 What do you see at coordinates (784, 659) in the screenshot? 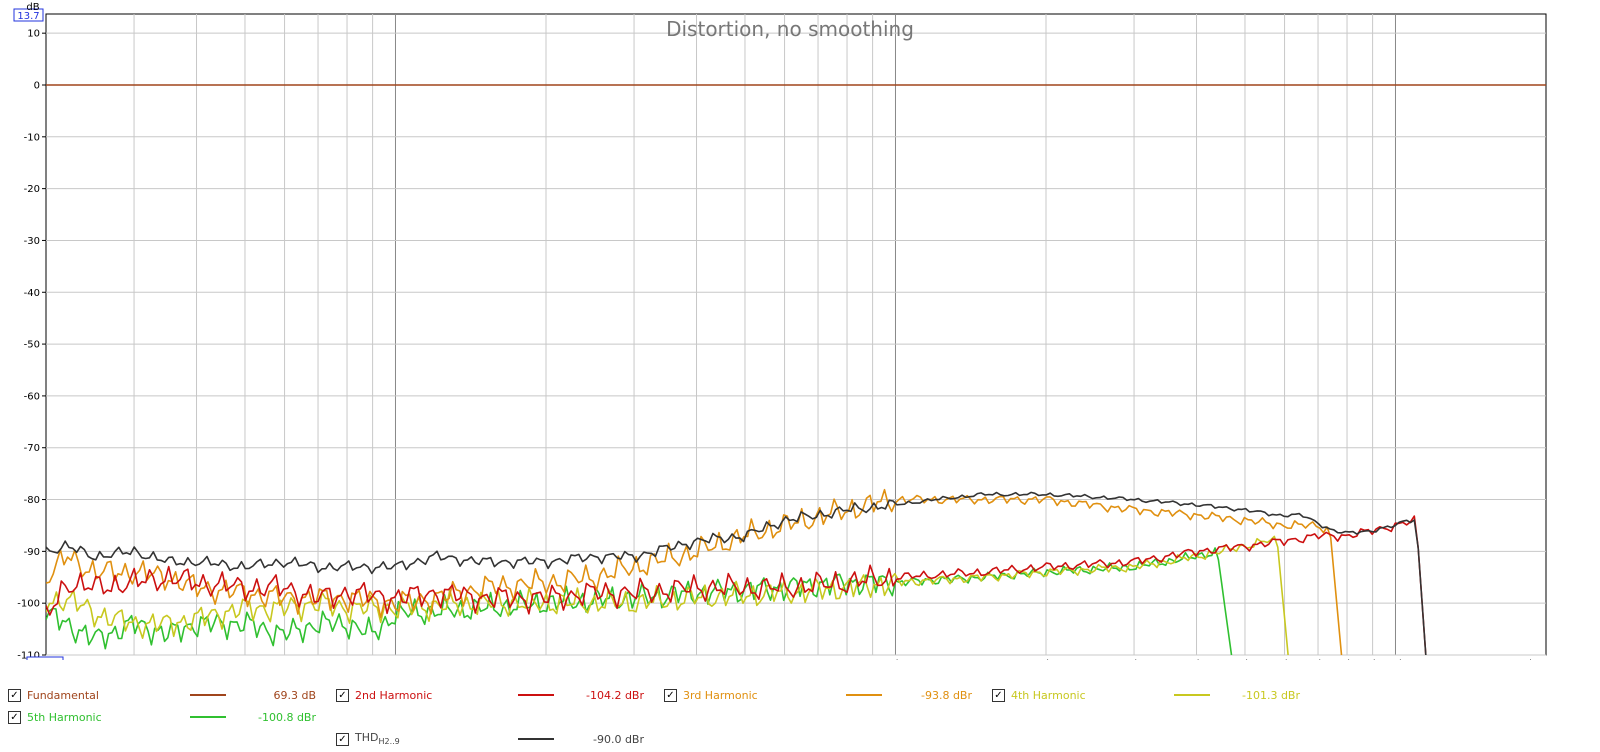
I see `x-tick-label: 600` at bounding box center [784, 659].